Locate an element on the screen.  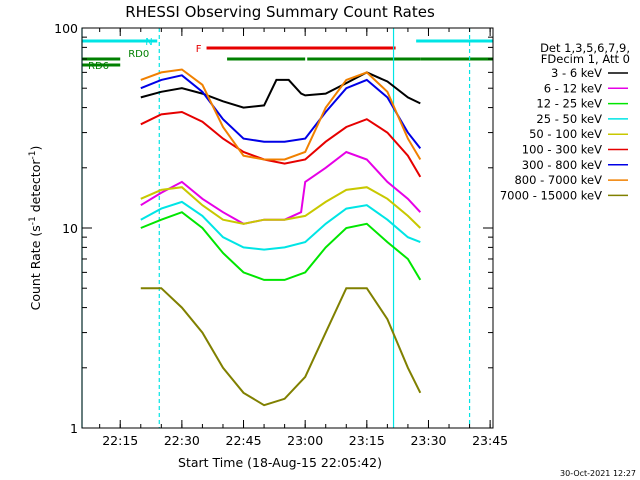
flag-label-rd6: RD6 is located at coordinates (98, 66).